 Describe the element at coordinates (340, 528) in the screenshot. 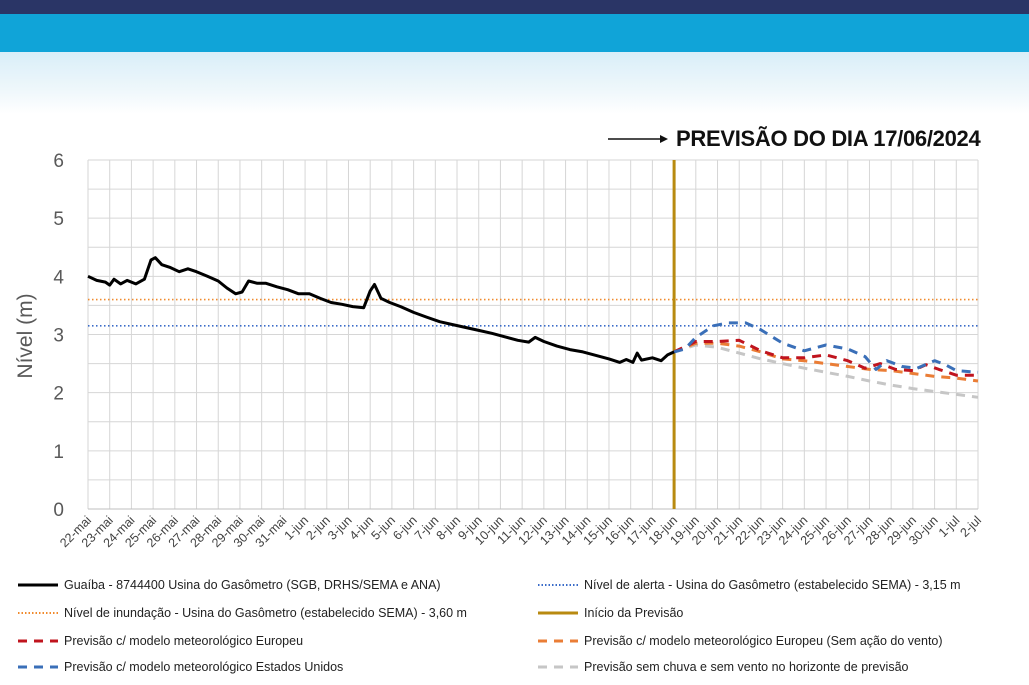

I see `x-tick-label: 3-jun` at that location.